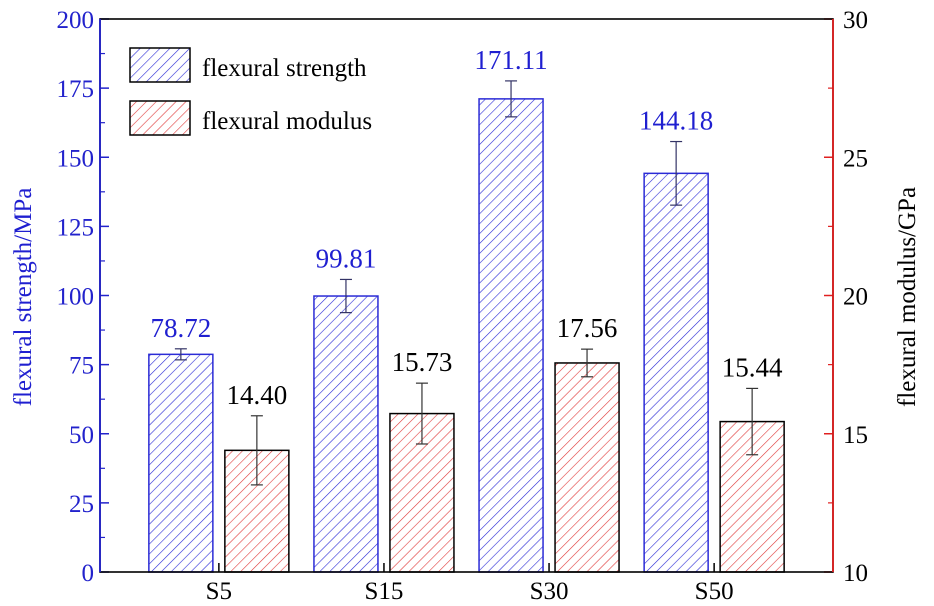 The image size is (934, 606). What do you see at coordinates (422, 362) in the screenshot?
I see `value-label-modulus: 15.73` at bounding box center [422, 362].